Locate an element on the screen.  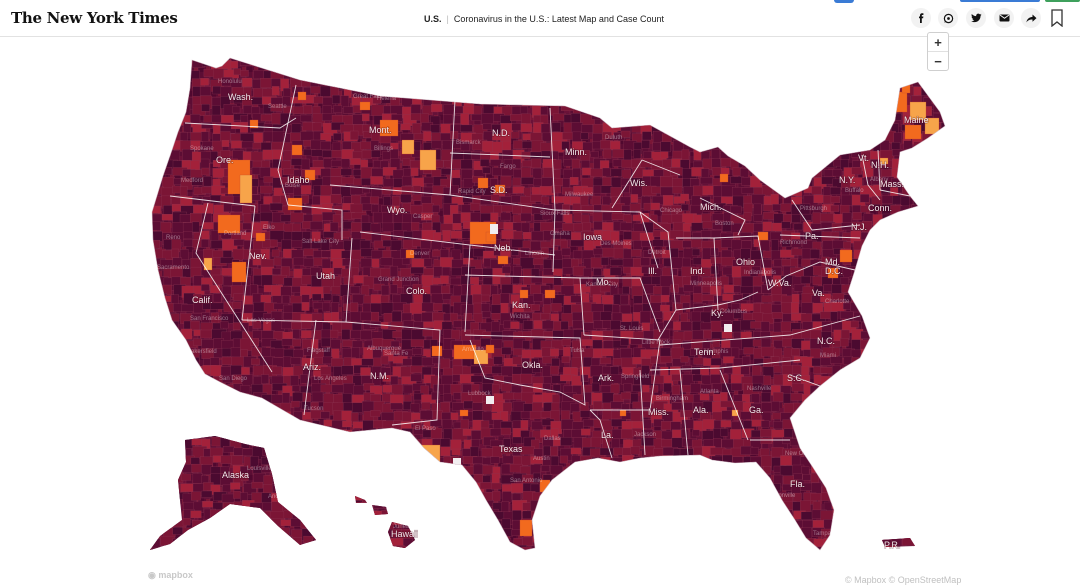
zoom-out-button: − is located at coordinates (938, 60).